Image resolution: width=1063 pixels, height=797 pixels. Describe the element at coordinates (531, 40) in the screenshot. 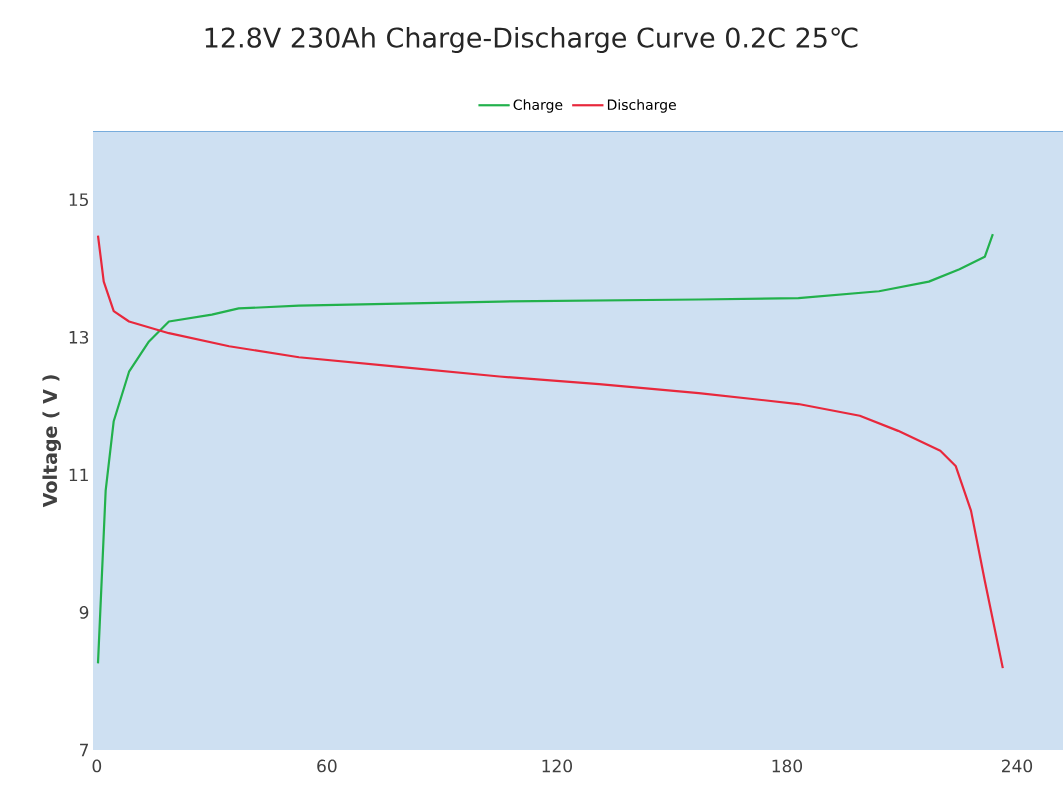

I see `chart-title: 12.8V 230Ah Charge-Discharge Curve 0.2C 25℃` at that location.